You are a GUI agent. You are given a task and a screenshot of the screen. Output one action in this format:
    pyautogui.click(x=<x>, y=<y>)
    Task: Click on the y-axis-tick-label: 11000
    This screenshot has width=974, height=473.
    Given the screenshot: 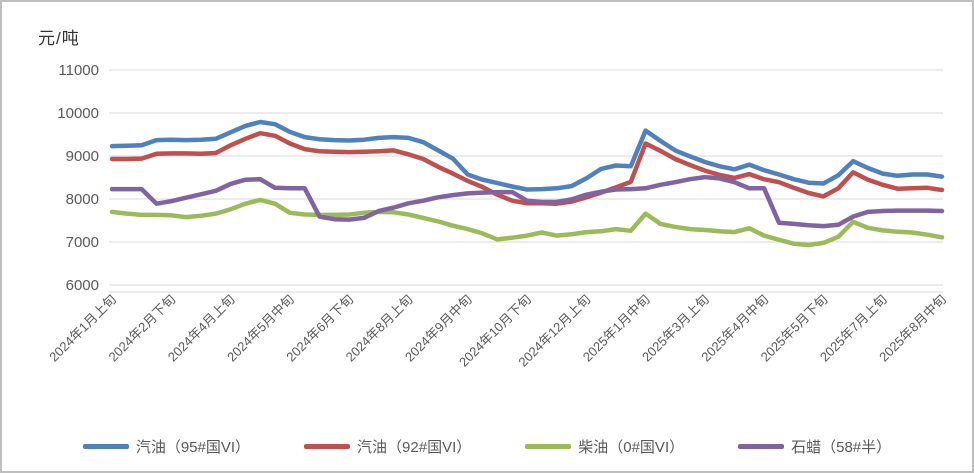 What is the action you would take?
    pyautogui.click(x=78, y=70)
    